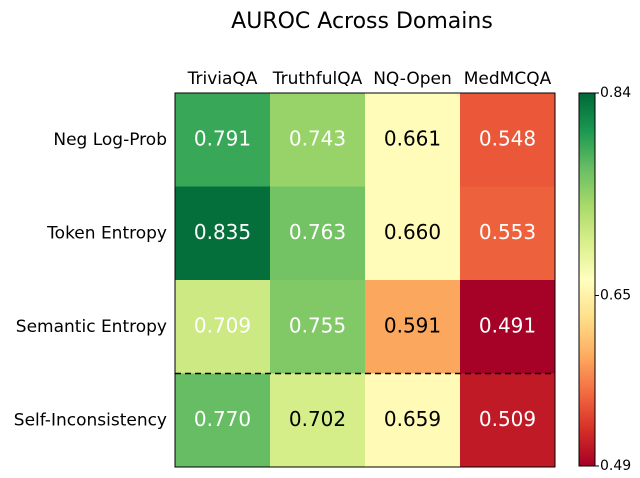 Image resolution: width=640 pixels, height=478 pixels. I want to click on colorbar-tick-label: 0.65, so click(615, 295).